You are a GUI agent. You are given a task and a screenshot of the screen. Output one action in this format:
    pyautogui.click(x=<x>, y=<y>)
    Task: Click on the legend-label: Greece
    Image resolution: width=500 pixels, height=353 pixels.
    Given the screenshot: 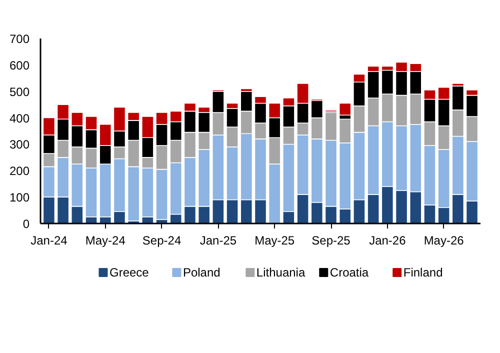 What is the action you would take?
    pyautogui.click(x=129, y=273)
    